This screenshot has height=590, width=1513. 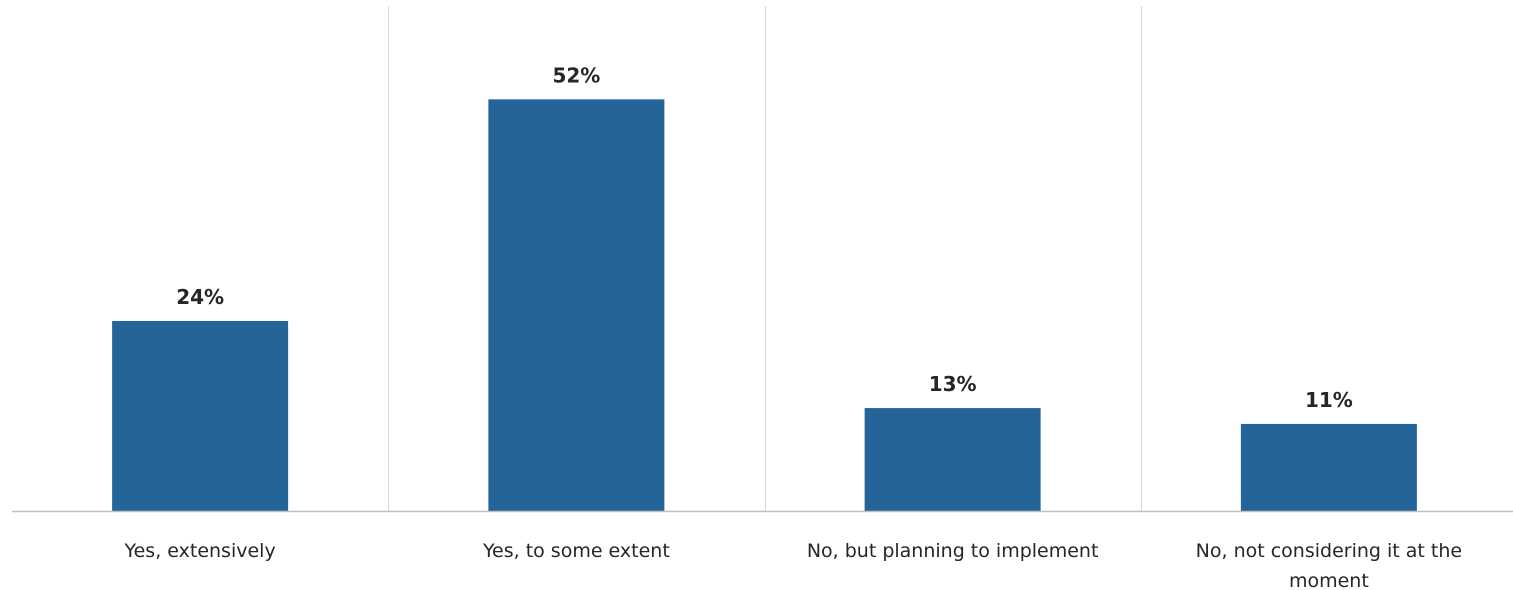 I want to click on bar-data-label: 52%, so click(x=576, y=75).